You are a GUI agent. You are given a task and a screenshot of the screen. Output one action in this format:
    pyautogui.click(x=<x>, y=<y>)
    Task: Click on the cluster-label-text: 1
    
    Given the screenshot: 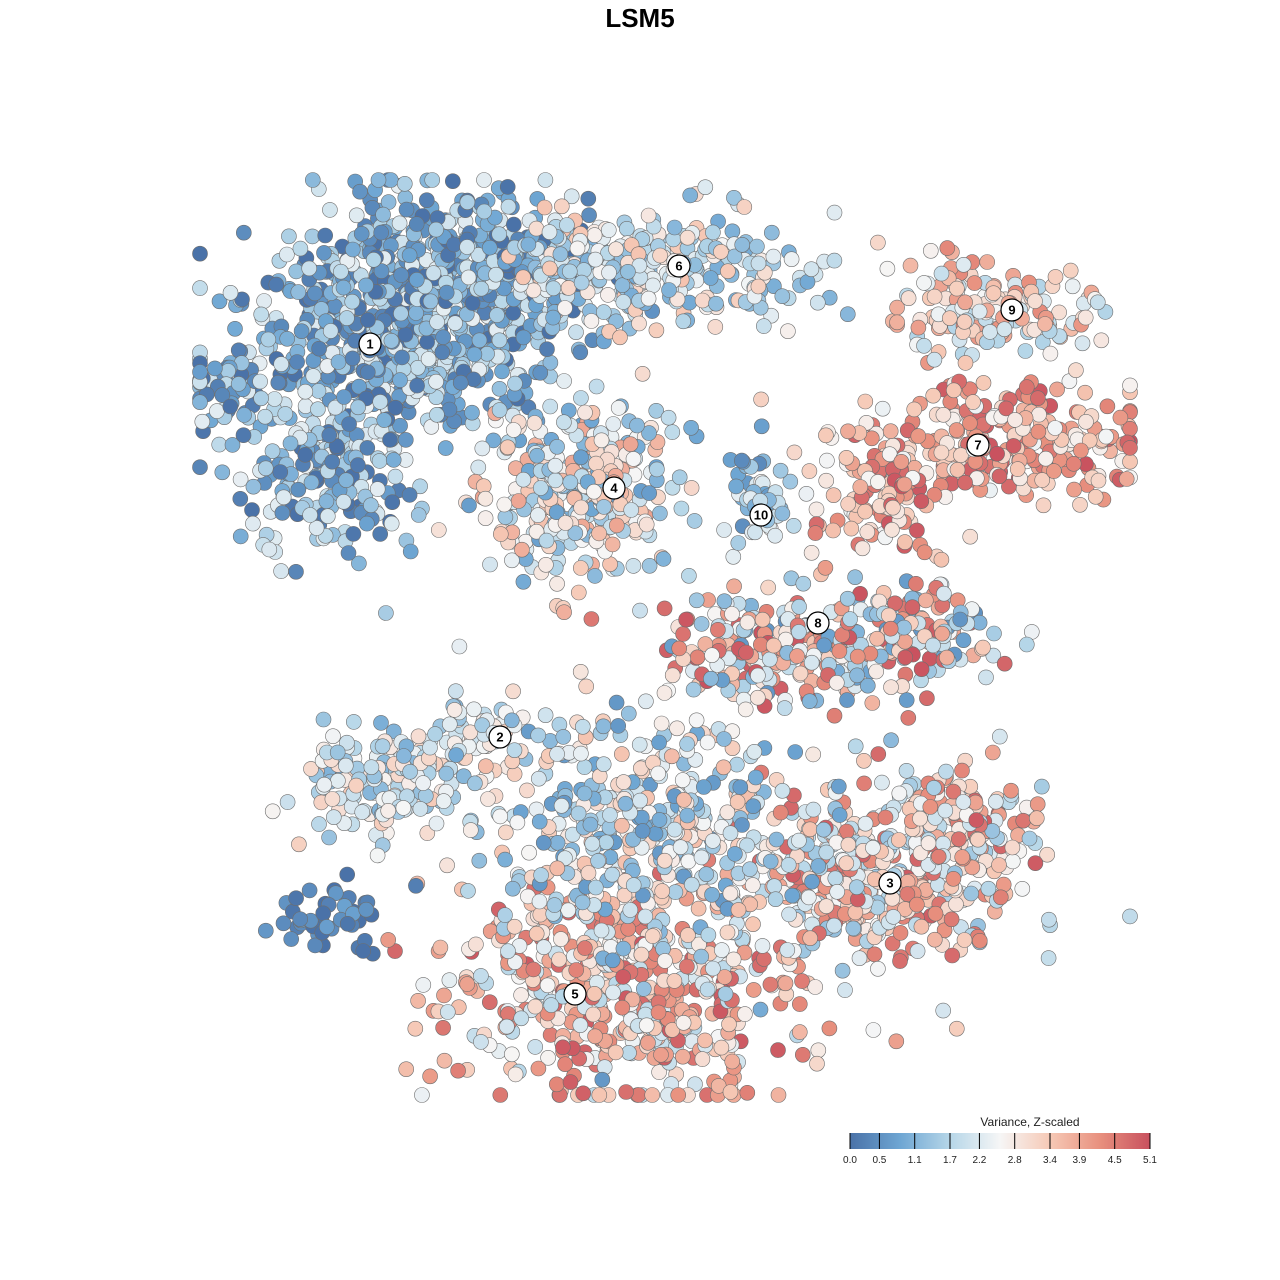 What is the action you would take?
    pyautogui.click(x=369, y=344)
    